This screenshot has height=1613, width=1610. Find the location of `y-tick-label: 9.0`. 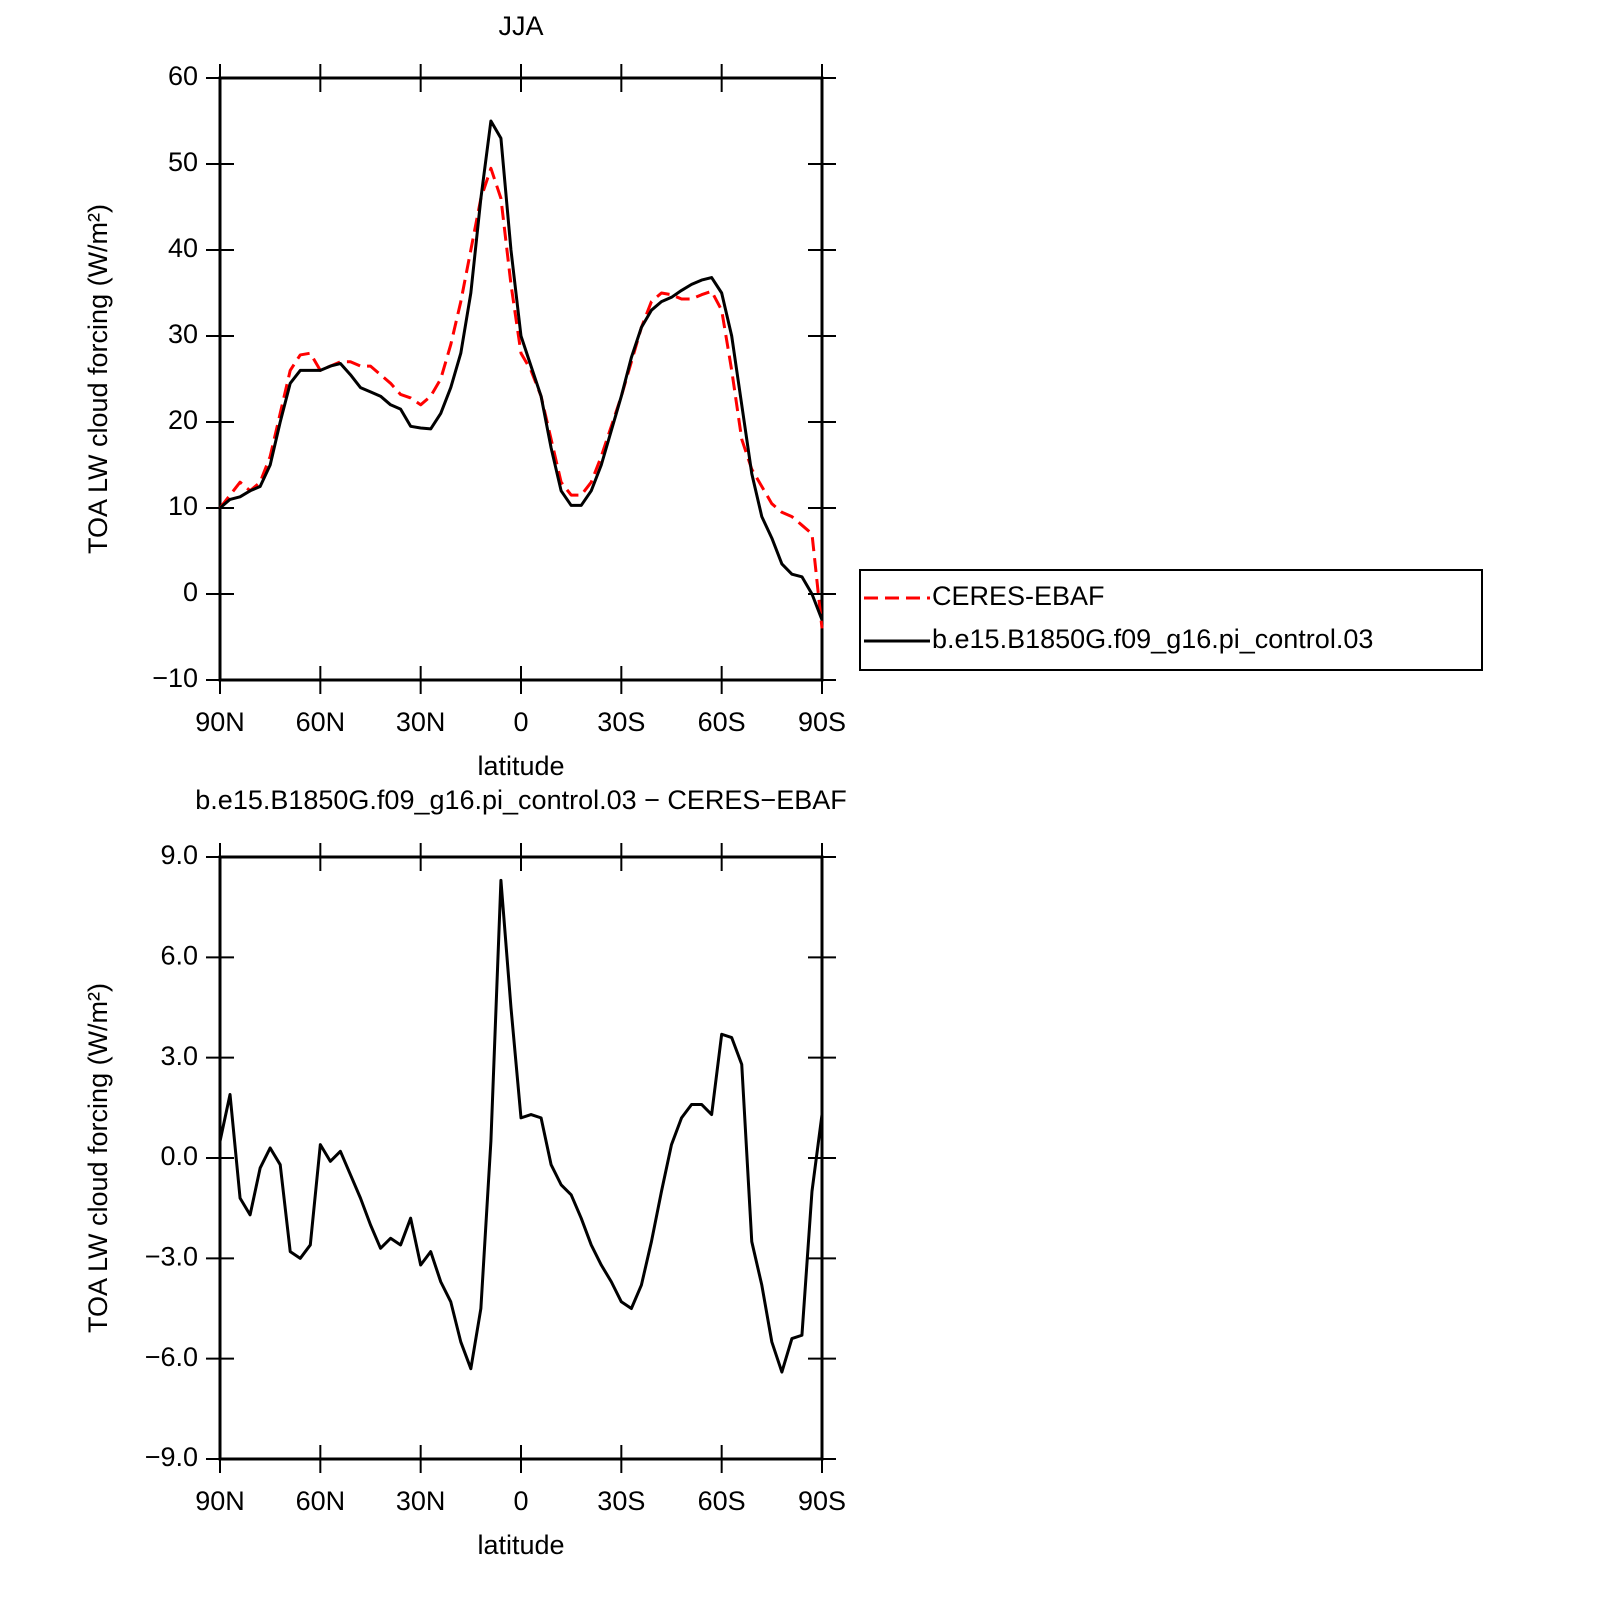

y-tick-label: 9.0 is located at coordinates (179, 855).